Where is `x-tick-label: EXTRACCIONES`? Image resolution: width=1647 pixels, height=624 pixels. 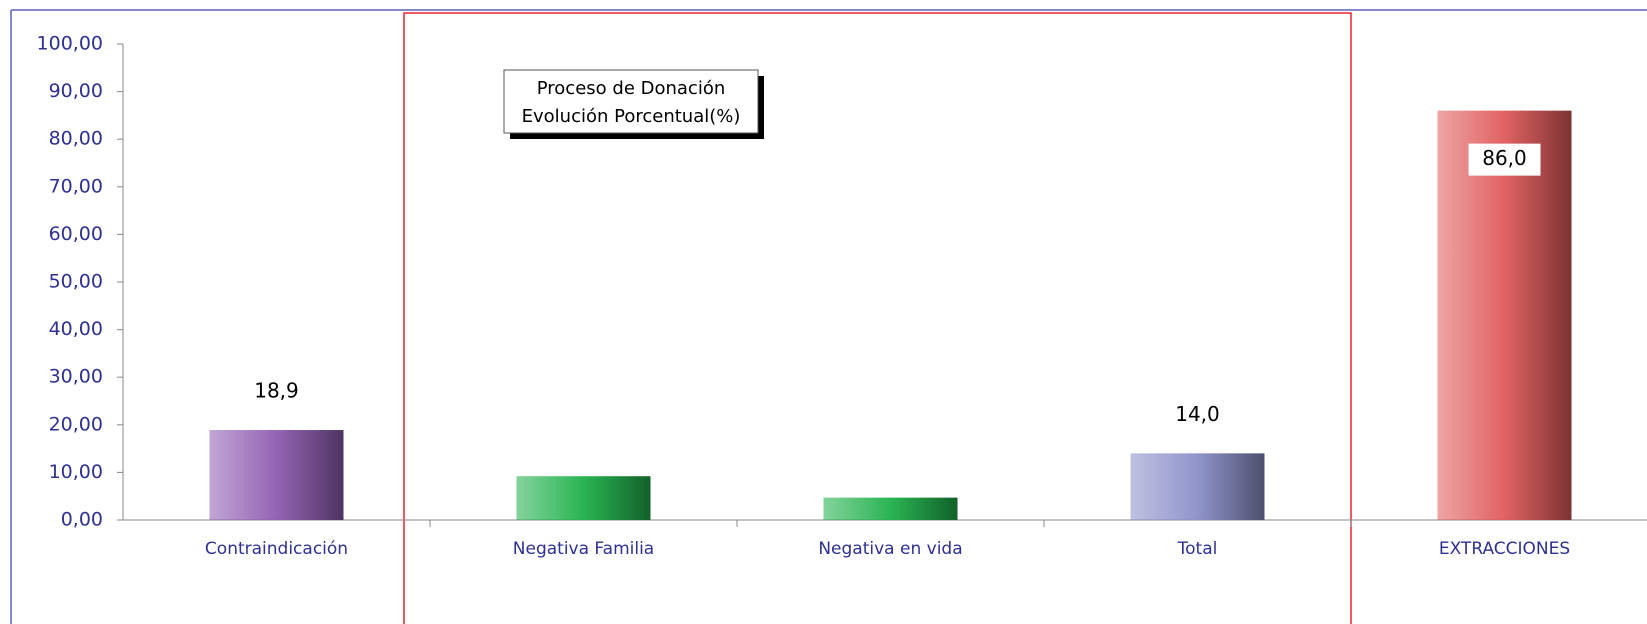
x-tick-label: EXTRACCIONES is located at coordinates (1504, 549).